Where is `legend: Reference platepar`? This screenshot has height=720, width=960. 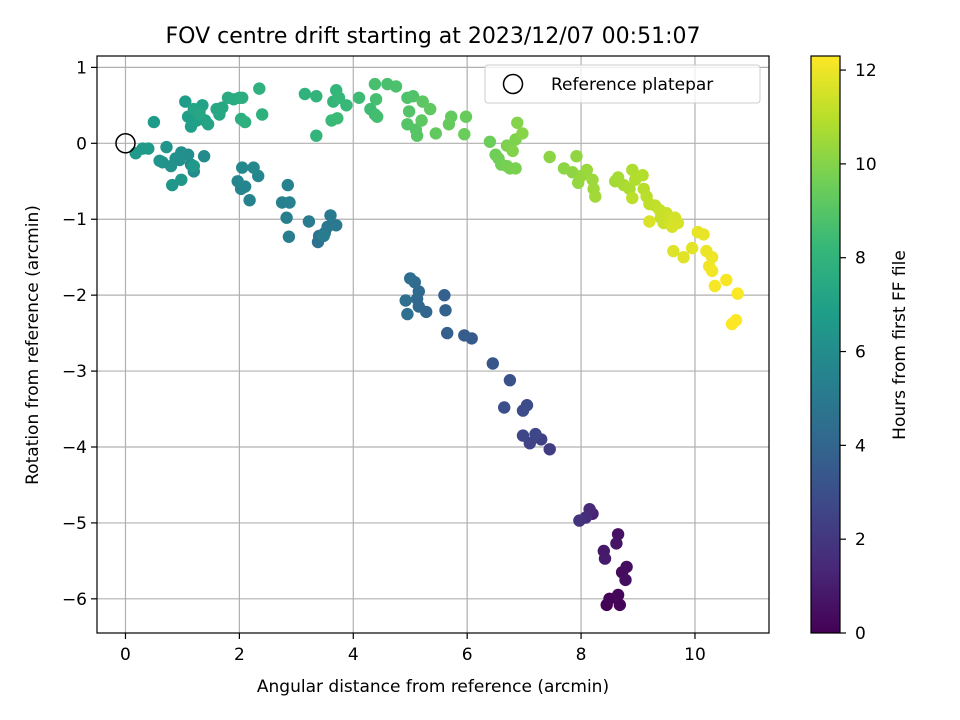 legend: Reference platepar is located at coordinates (622, 84).